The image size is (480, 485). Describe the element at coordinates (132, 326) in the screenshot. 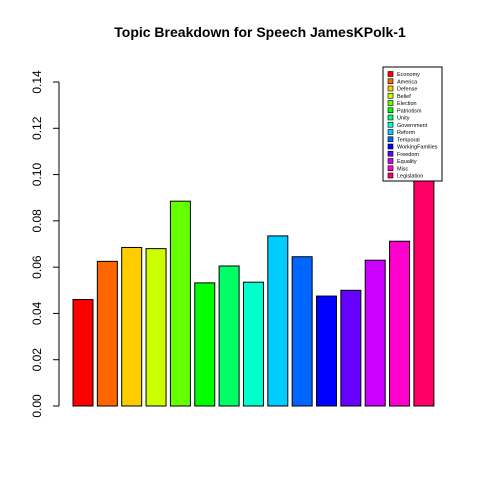

I see `bar-defense` at that location.